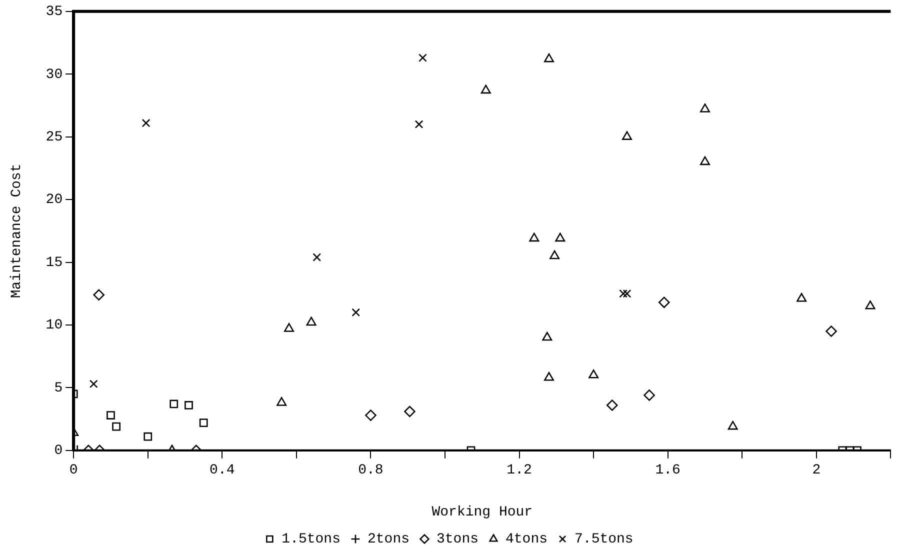 This screenshot has height=560, width=897. What do you see at coordinates (371, 470) in the screenshot?
I see `x-tick-label: 0.8` at bounding box center [371, 470].